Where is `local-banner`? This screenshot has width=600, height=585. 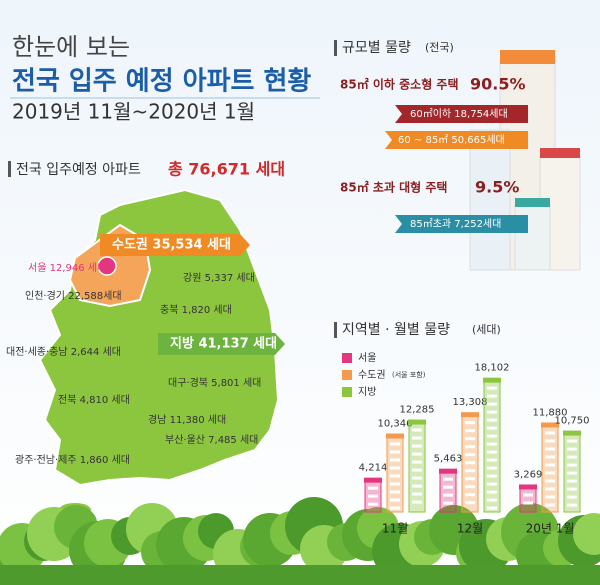 local-banner is located at coordinates (221, 344).